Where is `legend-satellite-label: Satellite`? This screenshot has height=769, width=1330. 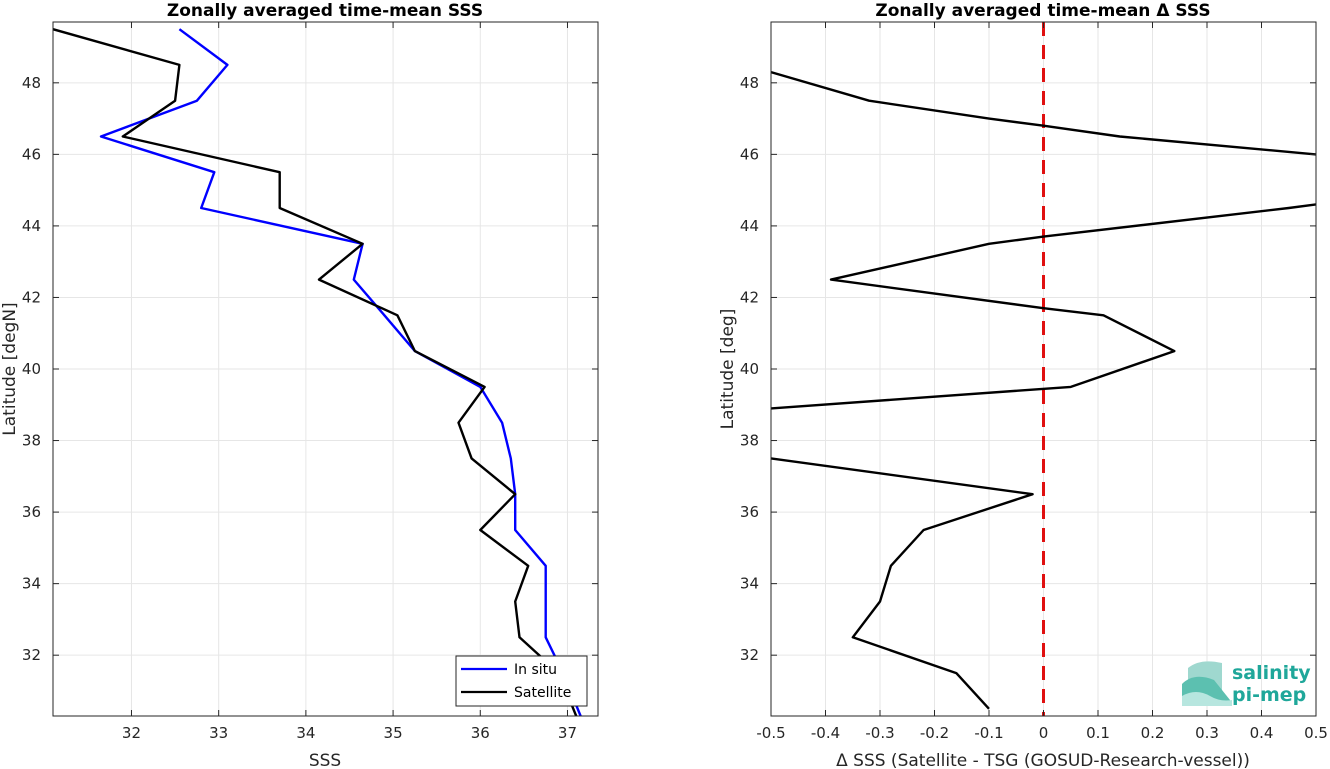
legend-satellite-label: Satellite is located at coordinates (542, 693).